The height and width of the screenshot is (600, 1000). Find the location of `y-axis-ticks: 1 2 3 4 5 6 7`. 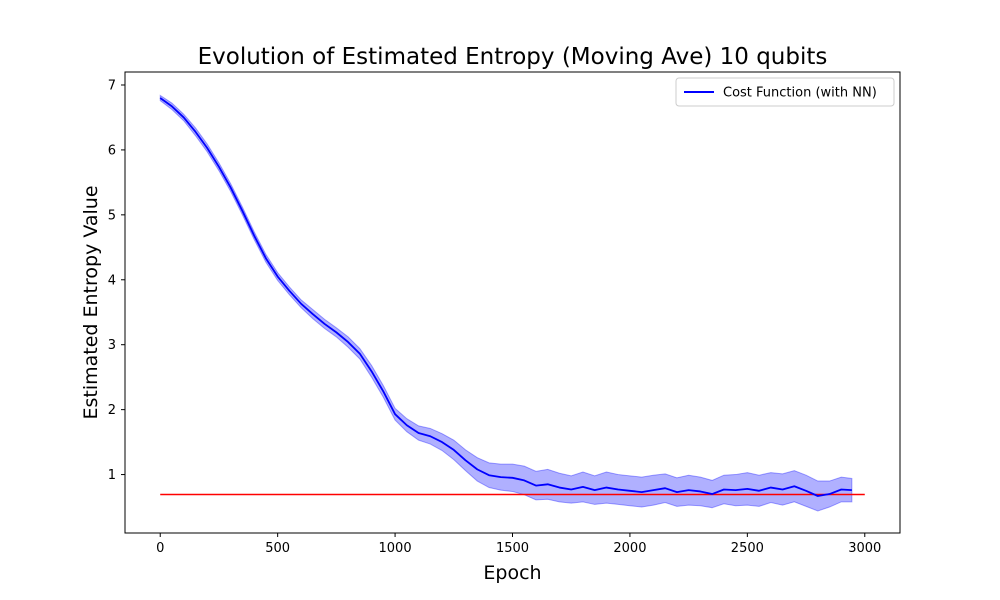

y-axis-ticks: 1 2 3 4 5 6 7 is located at coordinates (116, 280).